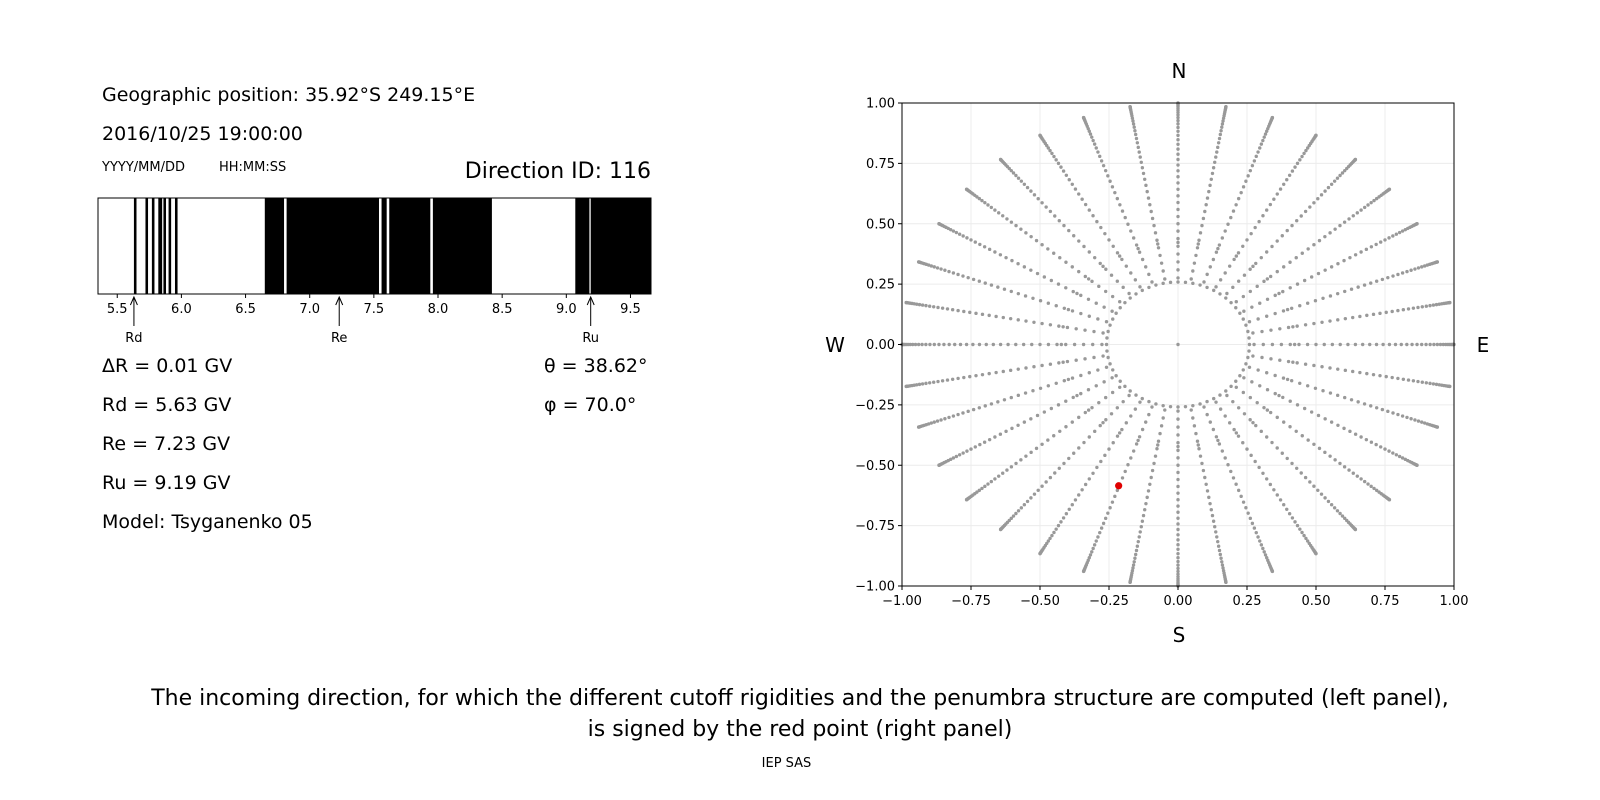 Image resolution: width=1600 pixels, height=800 pixels. Describe the element at coordinates (135, 246) in the screenshot. I see `forbidden-band` at that location.